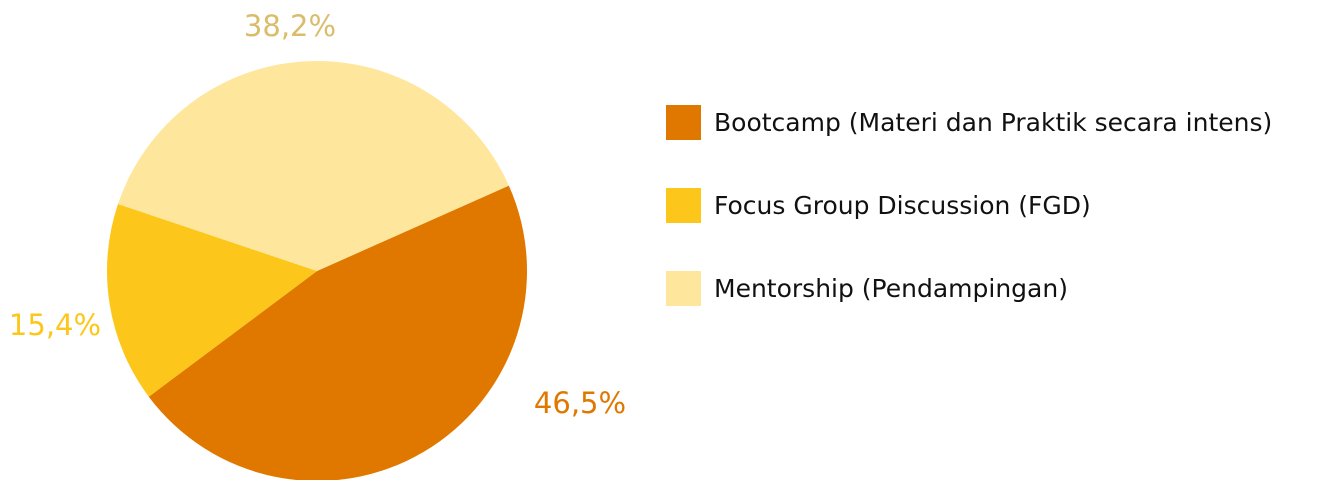 This screenshot has width=1326, height=480. I want to click on value-label: 38,2%, so click(290, 26).